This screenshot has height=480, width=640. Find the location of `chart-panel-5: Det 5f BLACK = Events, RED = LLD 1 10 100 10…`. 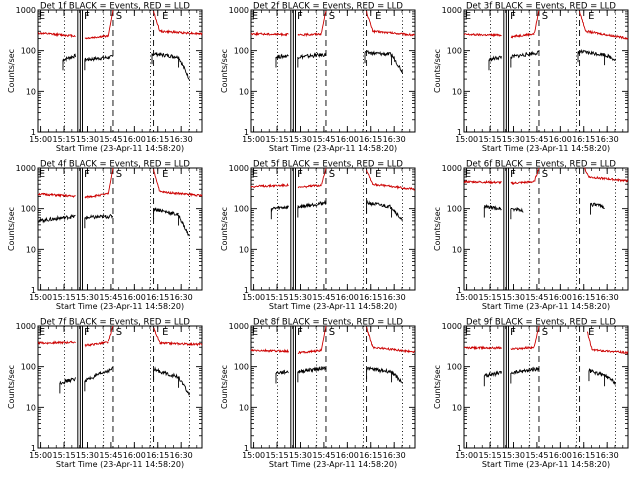

chart-panel-5: Det 5f BLACK = Events, RED = LLD 1 10 100 10… is located at coordinates (318, 235).